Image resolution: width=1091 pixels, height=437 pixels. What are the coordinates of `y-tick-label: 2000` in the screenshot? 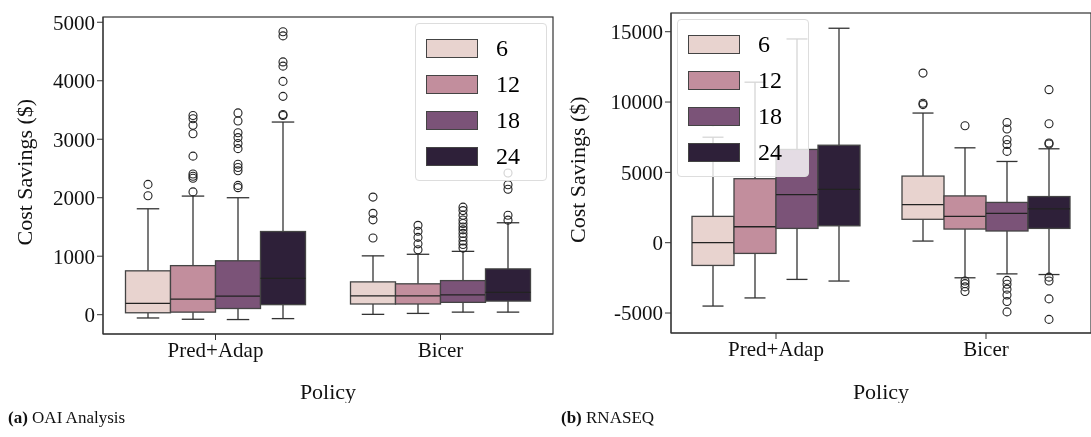 It's located at (74, 198).